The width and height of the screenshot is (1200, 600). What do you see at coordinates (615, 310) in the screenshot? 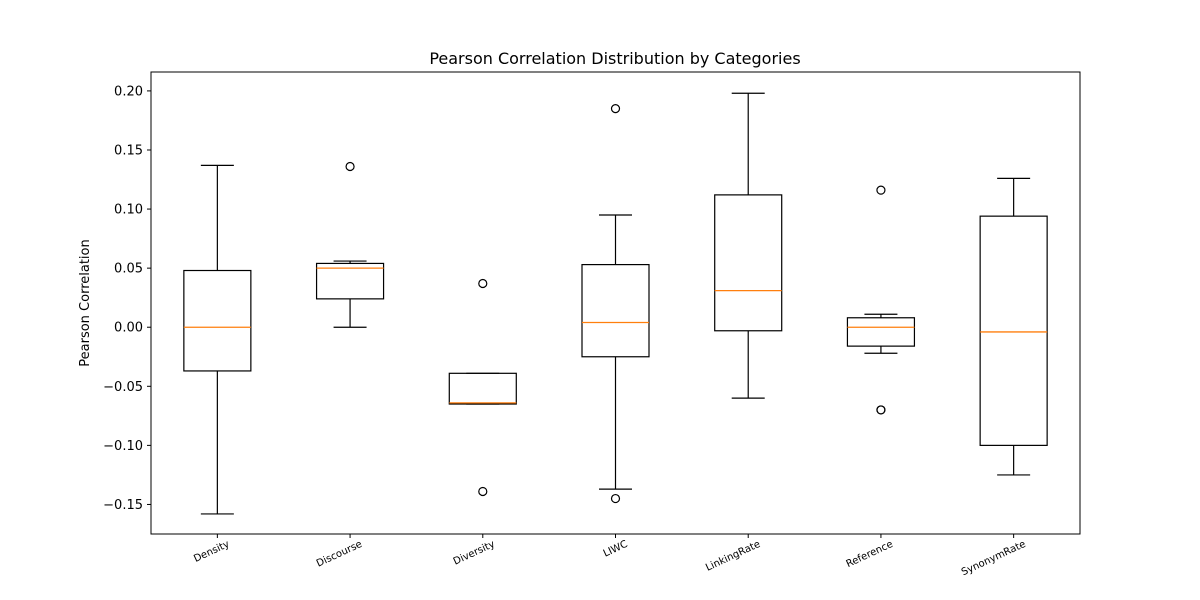
I see `box-liwc` at bounding box center [615, 310].